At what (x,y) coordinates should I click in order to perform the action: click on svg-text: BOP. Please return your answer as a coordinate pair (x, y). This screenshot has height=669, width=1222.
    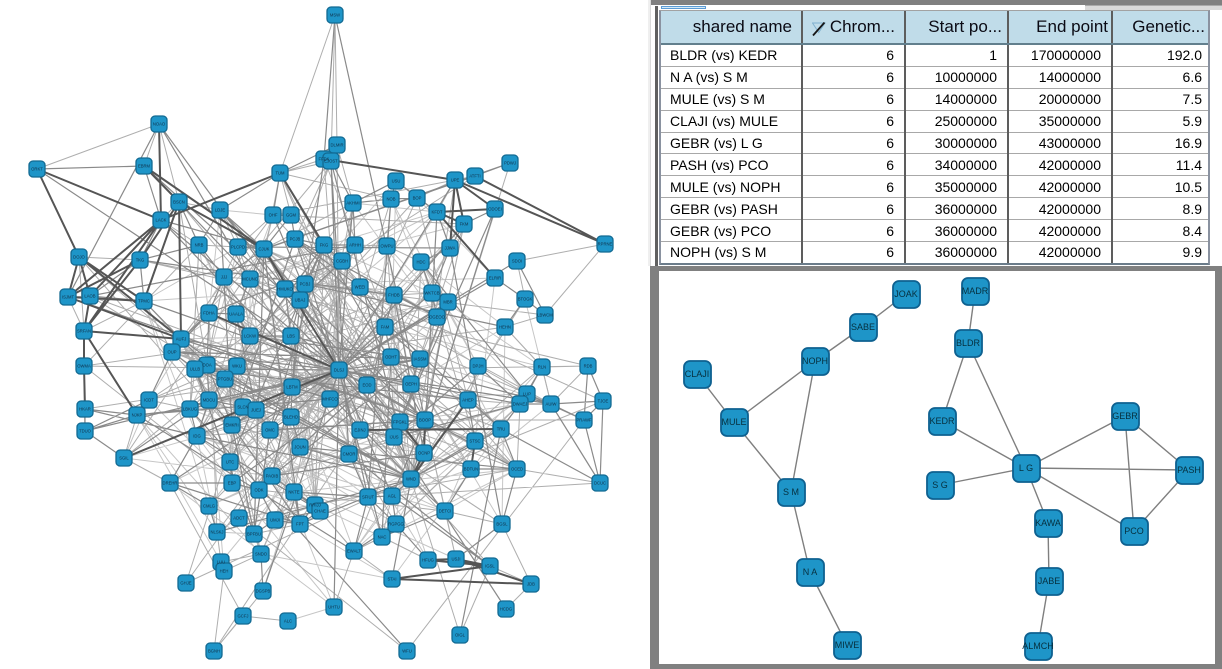
    Looking at the image, I should click on (417, 198).